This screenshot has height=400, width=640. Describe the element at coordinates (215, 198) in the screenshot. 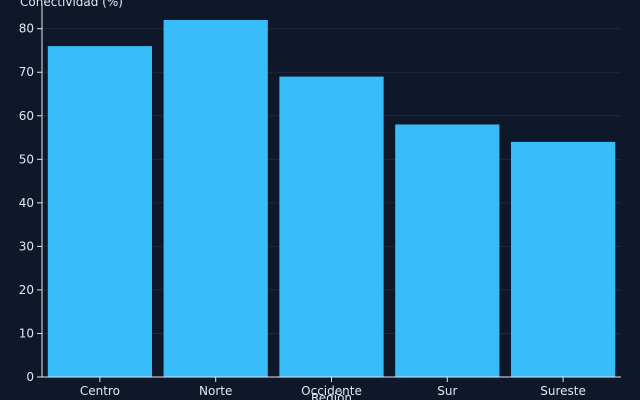

I see `bar-norte` at that location.